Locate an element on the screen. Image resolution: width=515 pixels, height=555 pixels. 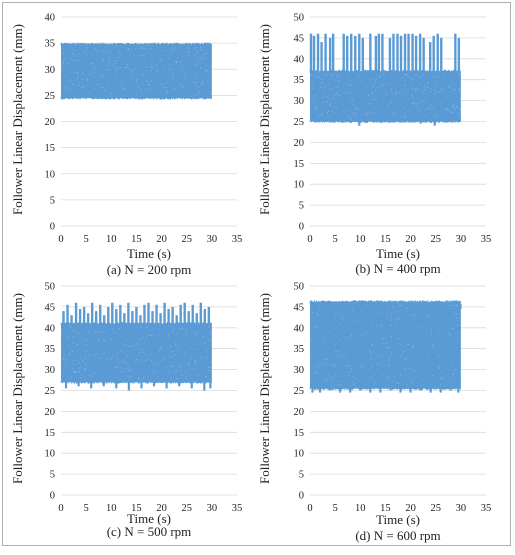
chart-caption: (b) N = 400 rpm is located at coordinates (397, 268).